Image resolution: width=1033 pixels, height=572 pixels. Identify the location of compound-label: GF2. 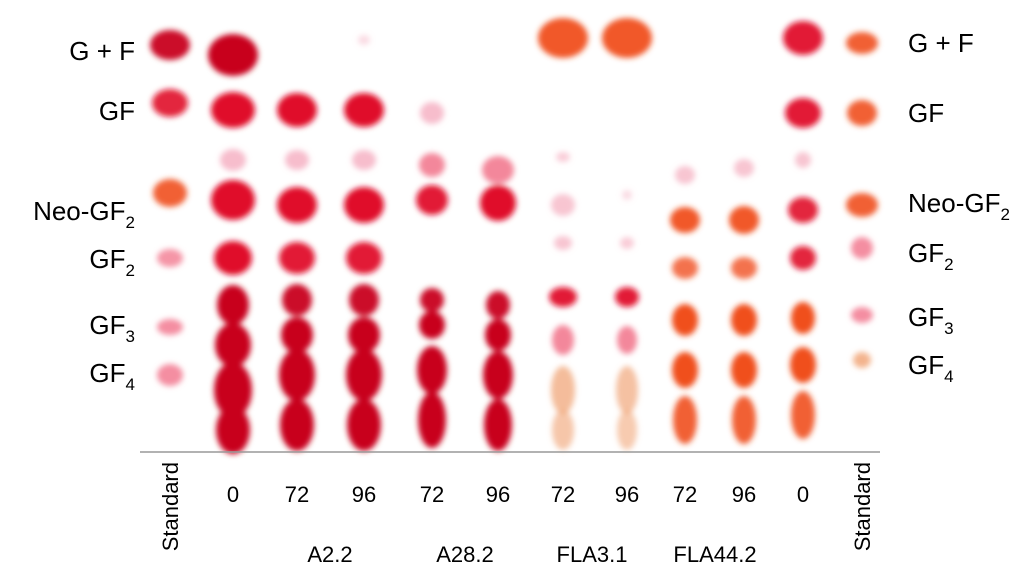
(931, 256).